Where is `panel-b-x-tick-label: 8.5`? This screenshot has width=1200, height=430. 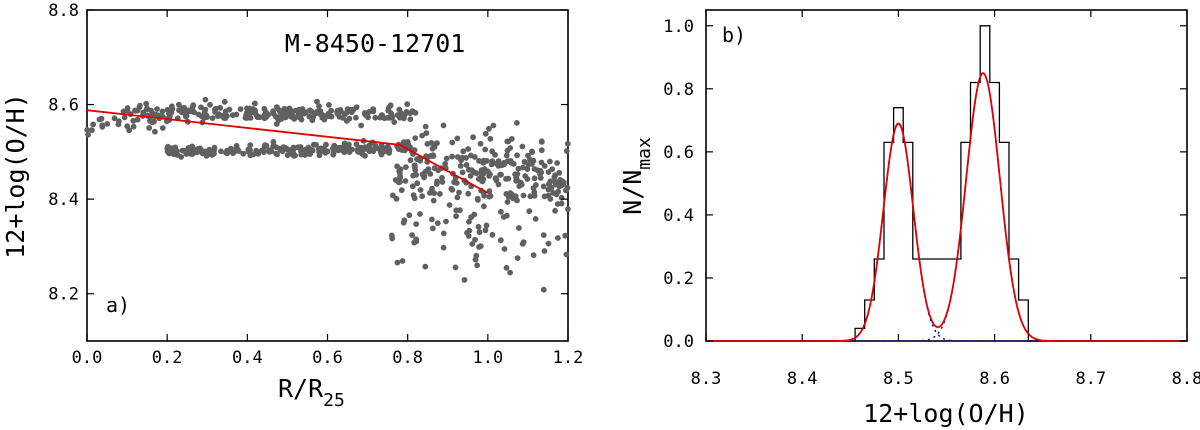 panel-b-x-tick-label: 8.5 is located at coordinates (898, 379).